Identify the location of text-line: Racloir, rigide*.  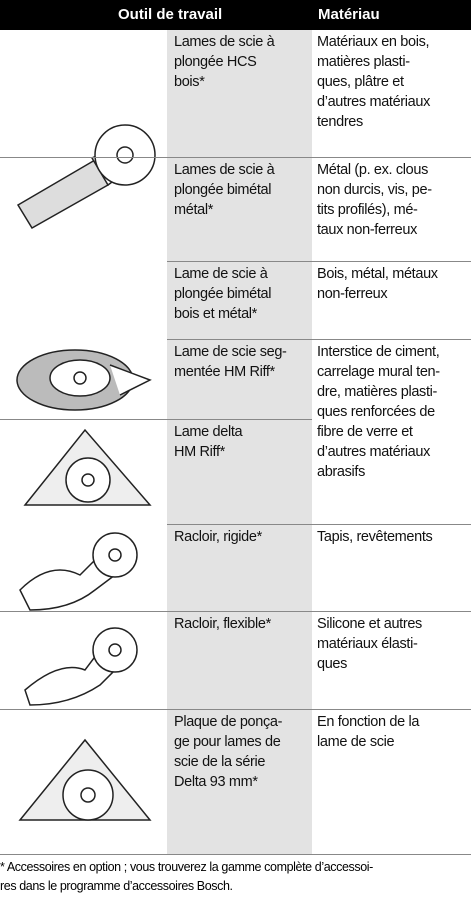
(218, 537).